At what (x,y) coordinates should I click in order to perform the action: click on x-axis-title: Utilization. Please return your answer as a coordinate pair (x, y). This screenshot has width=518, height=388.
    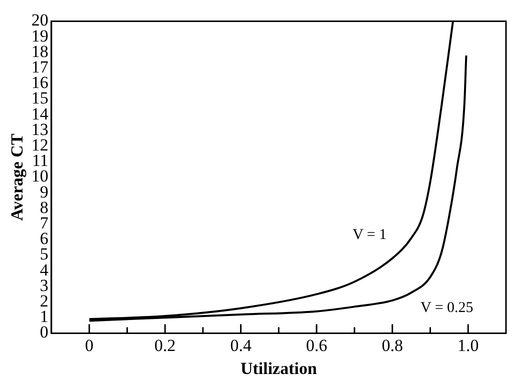
    Looking at the image, I should click on (279, 368).